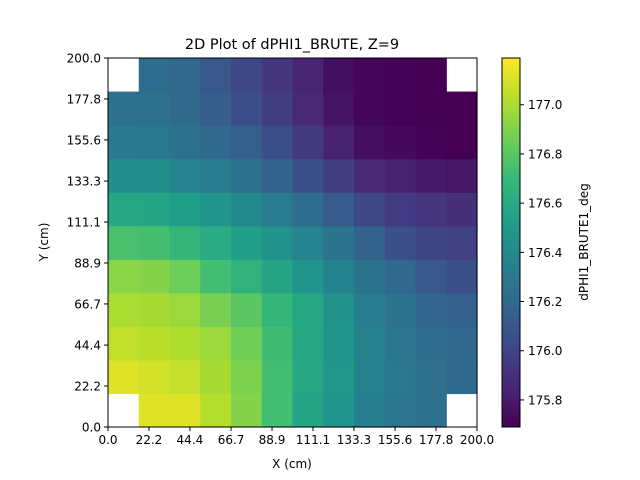 The width and height of the screenshot is (640, 480). Describe the element at coordinates (545, 351) in the screenshot. I see `colorbar-tick-label: 176.0` at that location.